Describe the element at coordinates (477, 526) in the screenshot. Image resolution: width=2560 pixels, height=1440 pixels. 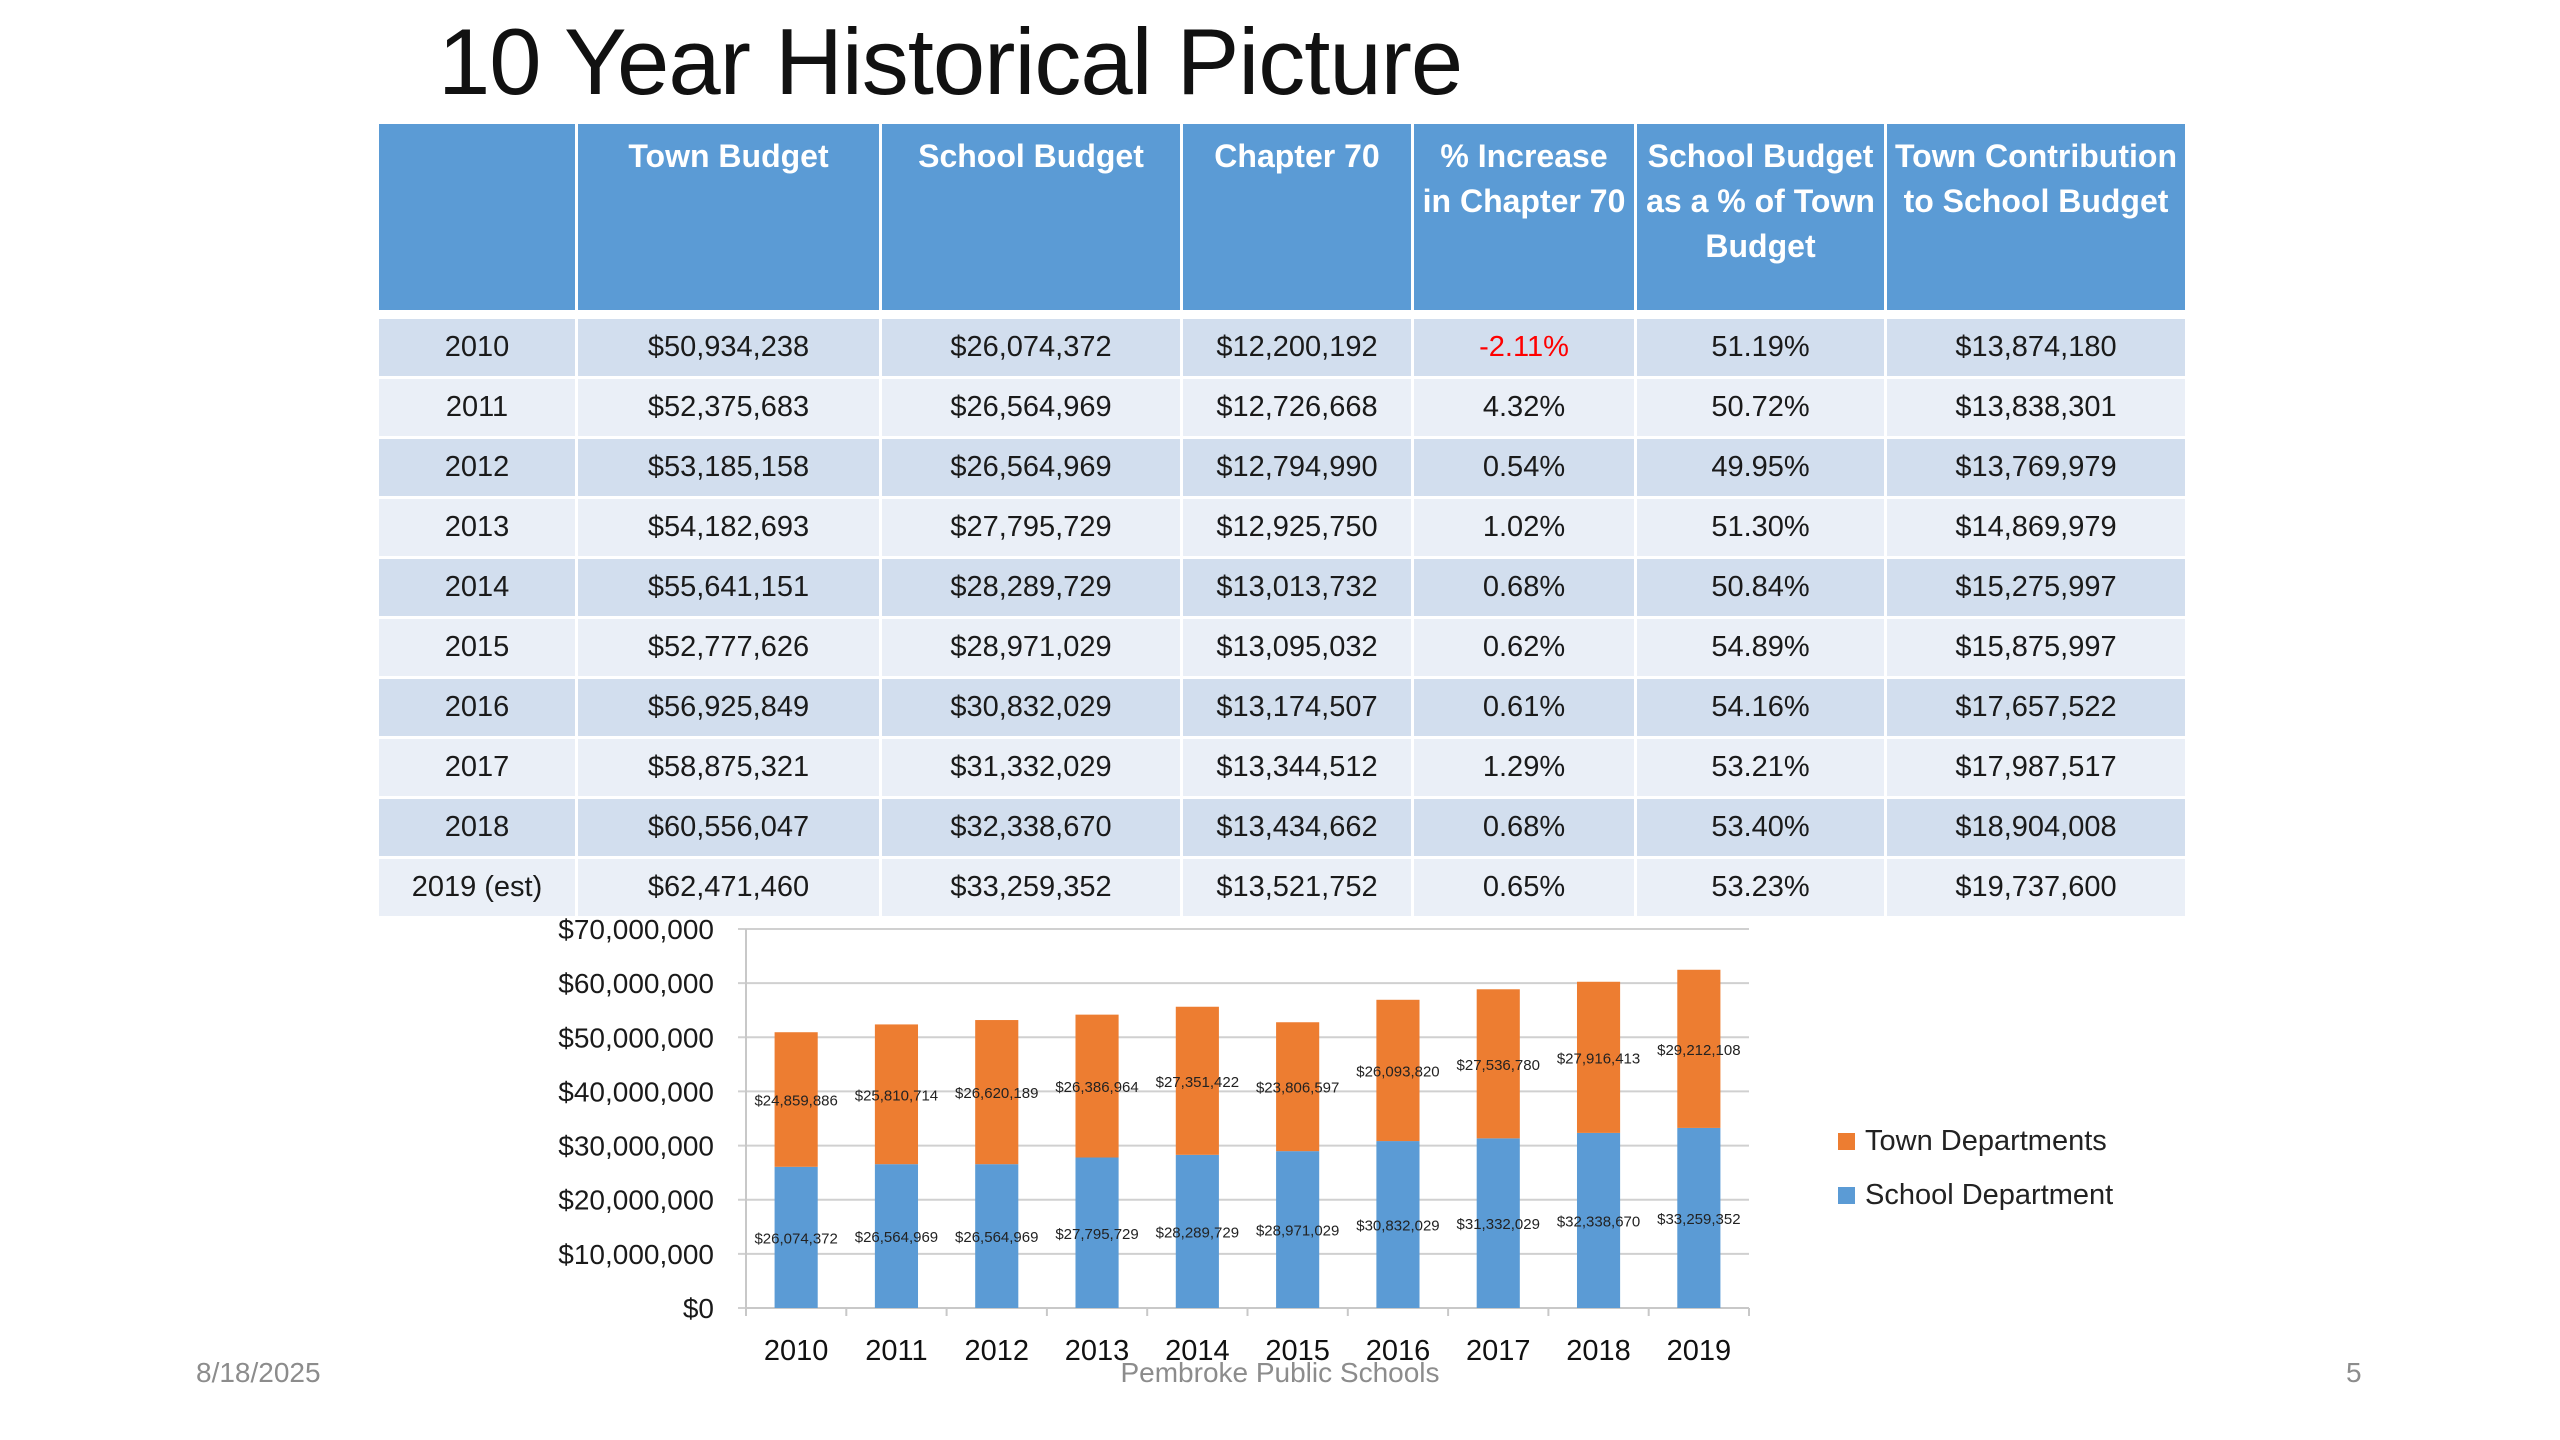
I see `cell-year: 2013` at that location.